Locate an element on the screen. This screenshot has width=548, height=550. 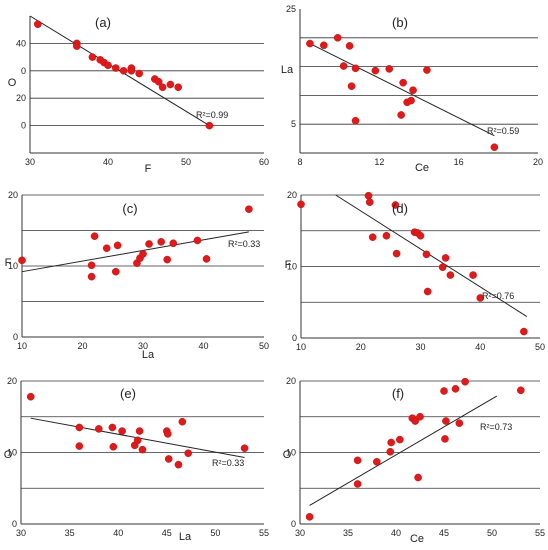
panel-f-y-tick-label: 0 is located at coordinates (293, 524).